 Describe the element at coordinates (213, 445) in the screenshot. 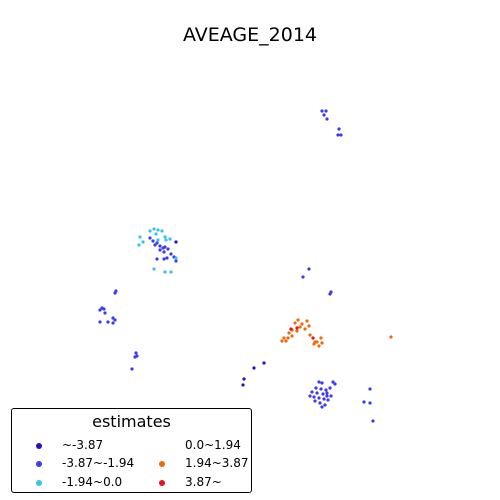

I see `legend-label: 0.0~1.94` at that location.